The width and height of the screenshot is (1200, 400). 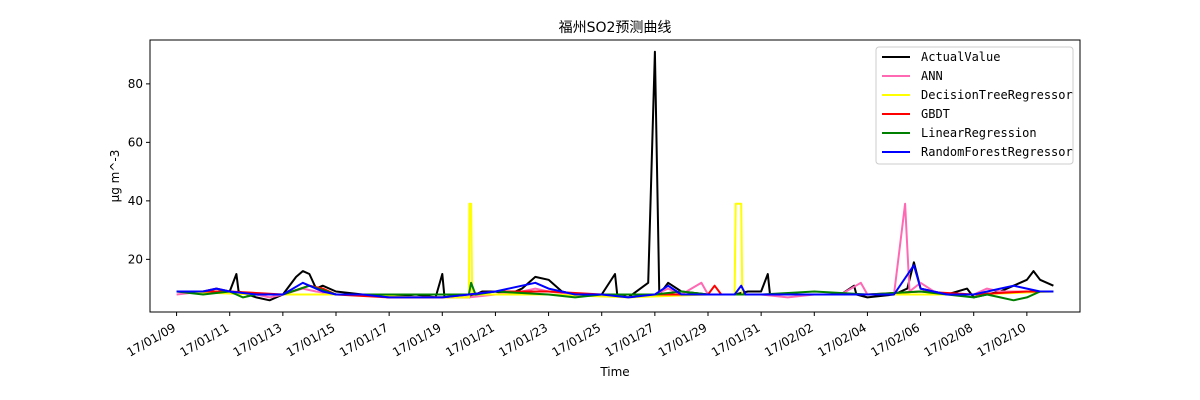 I want to click on legend-label: ActualValue, so click(x=960, y=57).